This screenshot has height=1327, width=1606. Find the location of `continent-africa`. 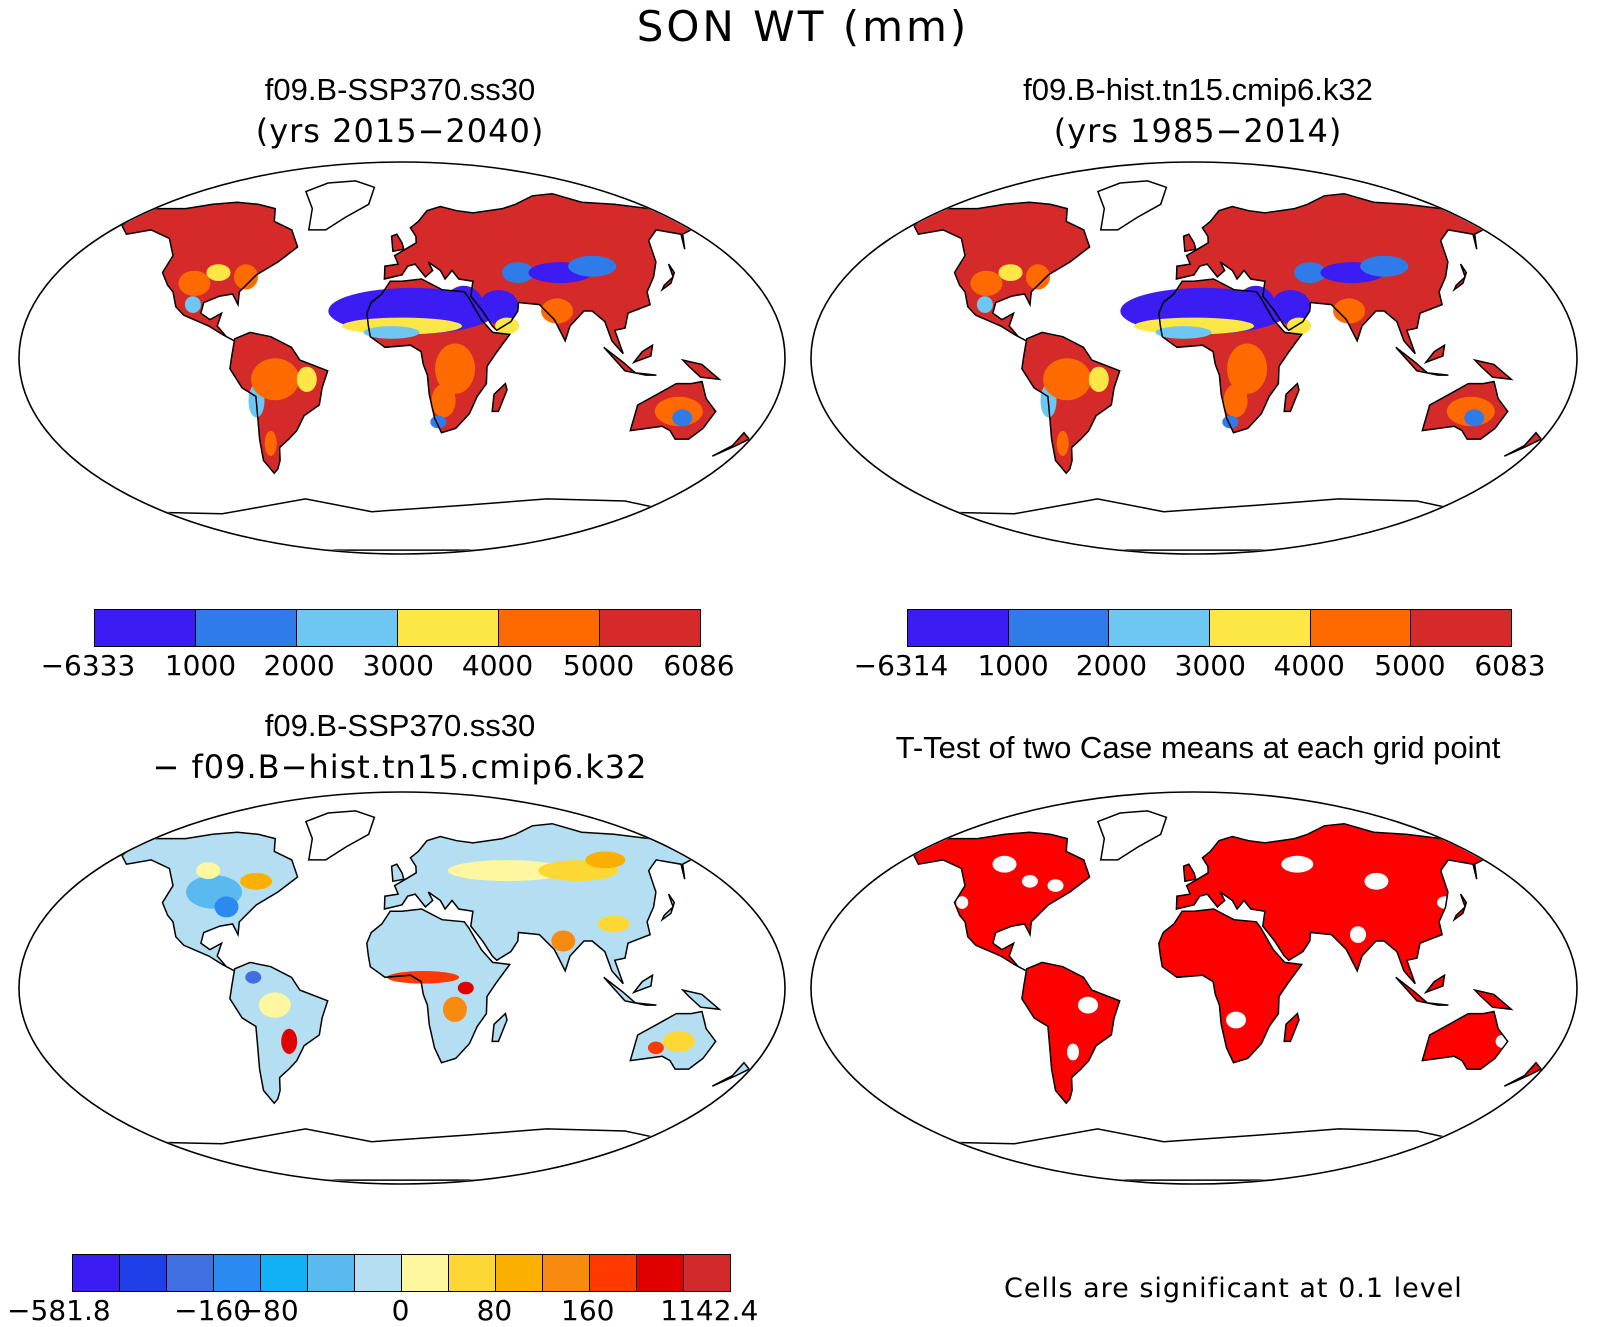

continent-africa is located at coordinates (438, 986).